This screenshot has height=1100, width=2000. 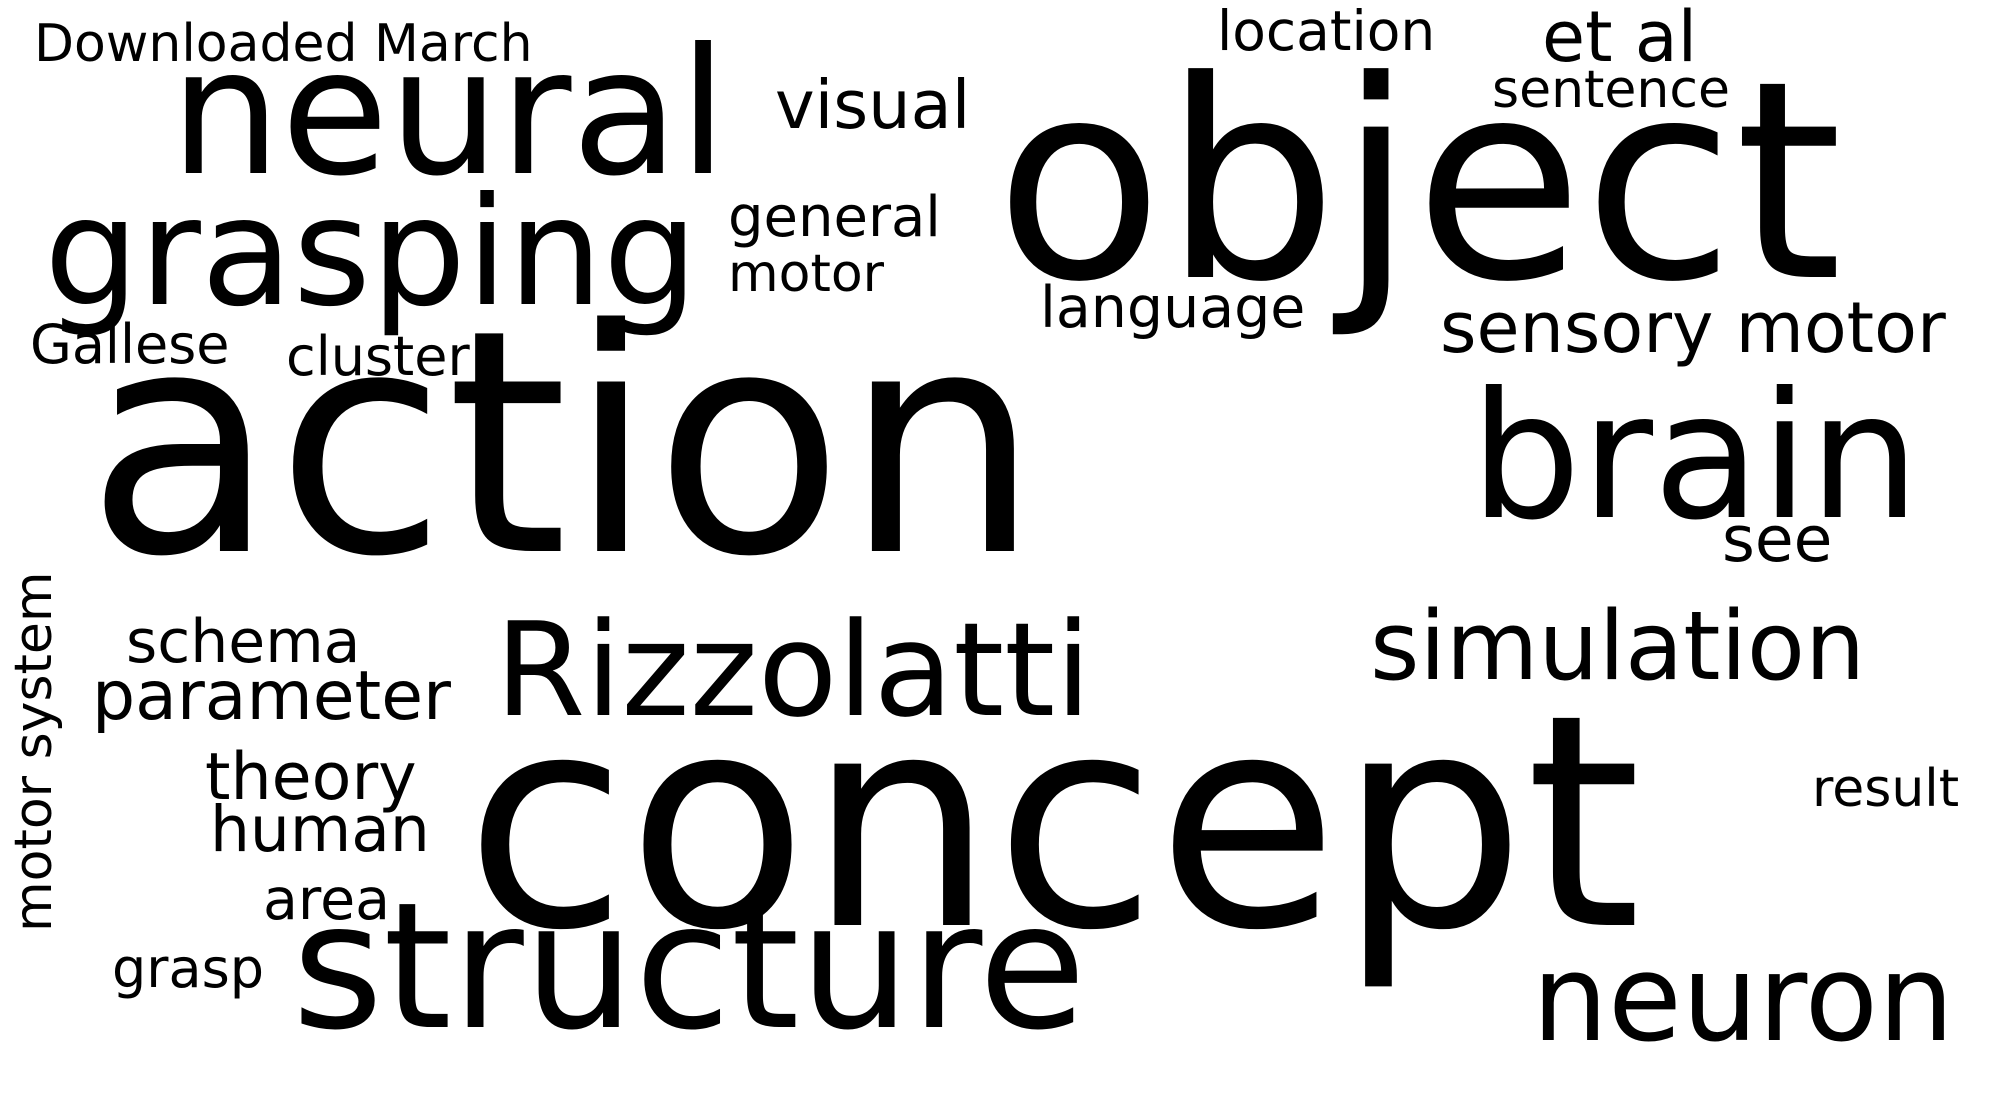 What do you see at coordinates (311, 777) in the screenshot?
I see `word-theory: theory` at bounding box center [311, 777].